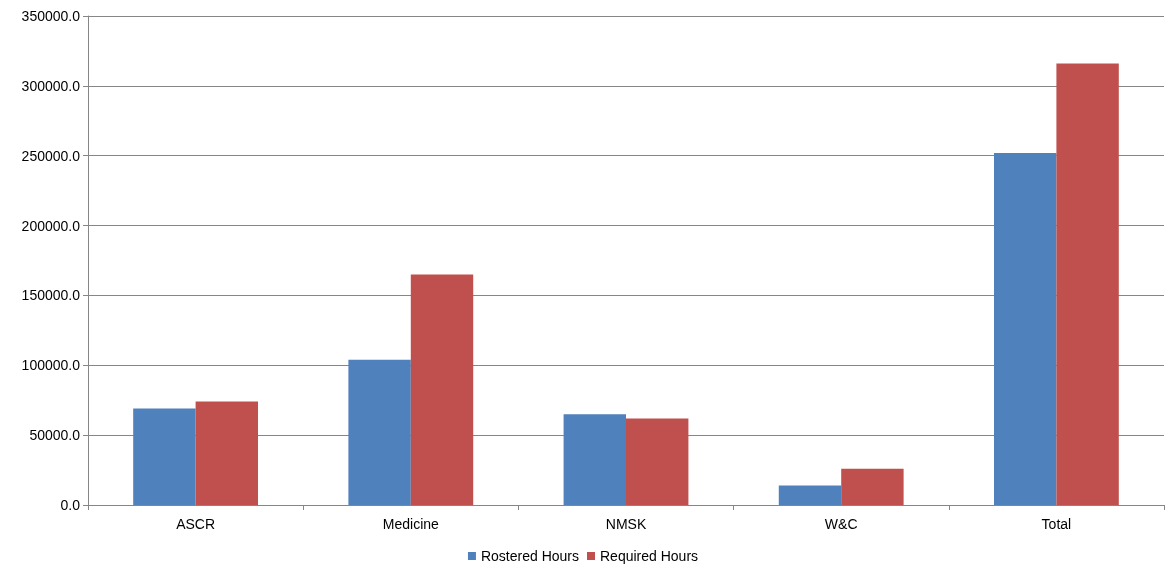 This screenshot has height=570, width=1166. I want to click on y-tick-label: 0.0, so click(70, 505).